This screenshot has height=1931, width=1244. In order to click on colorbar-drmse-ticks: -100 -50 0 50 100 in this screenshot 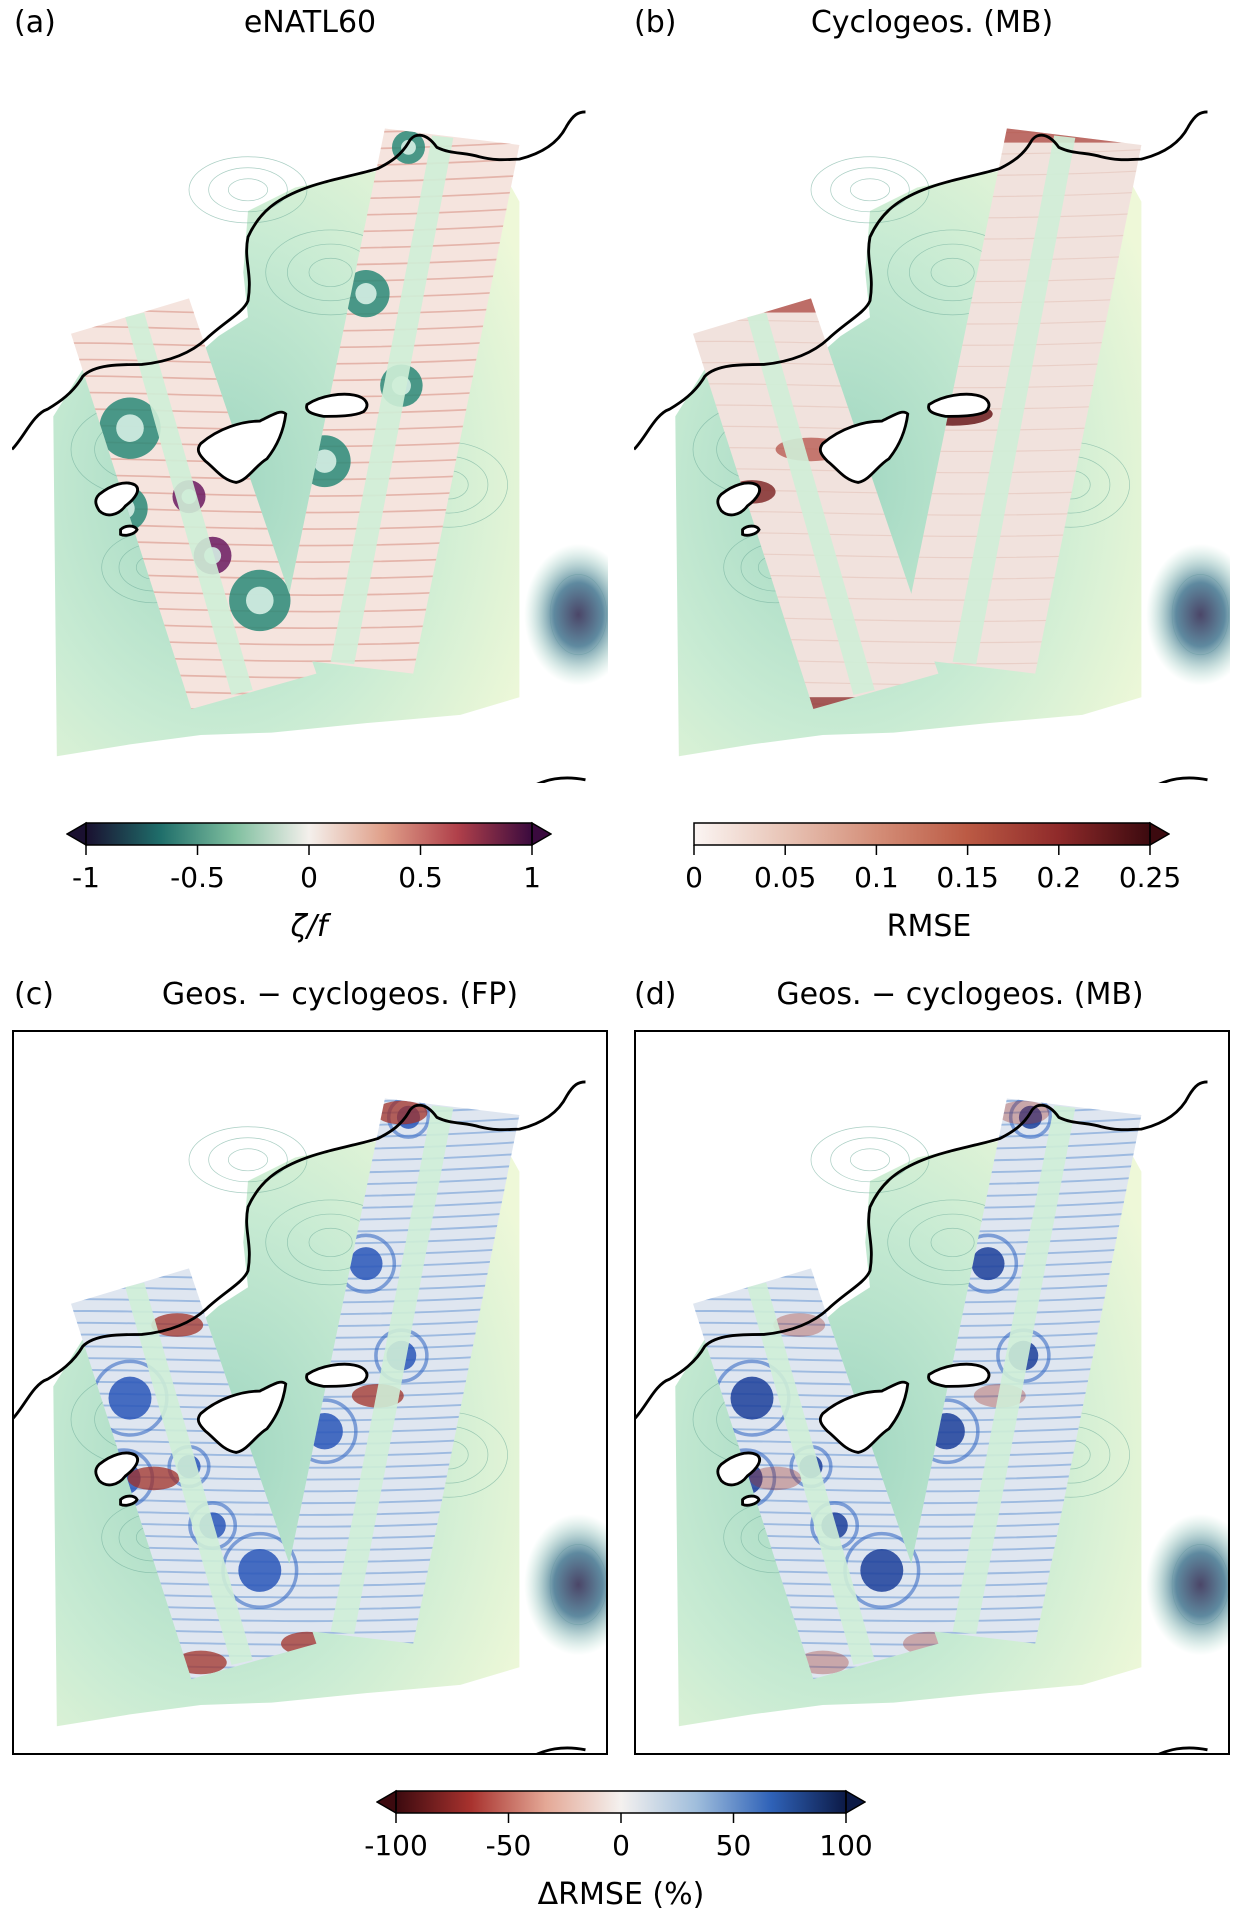, I will do `click(618, 1843)`.